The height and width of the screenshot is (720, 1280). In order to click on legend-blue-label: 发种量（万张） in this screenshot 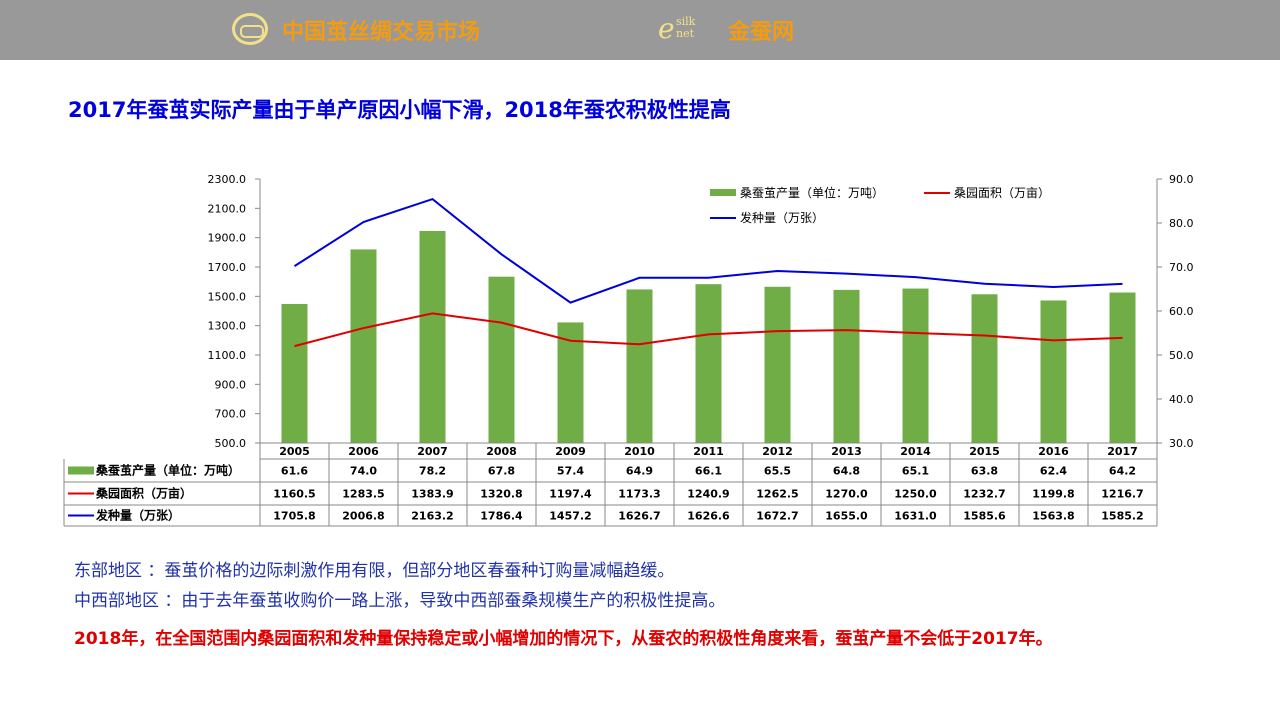, I will do `click(782, 217)`.